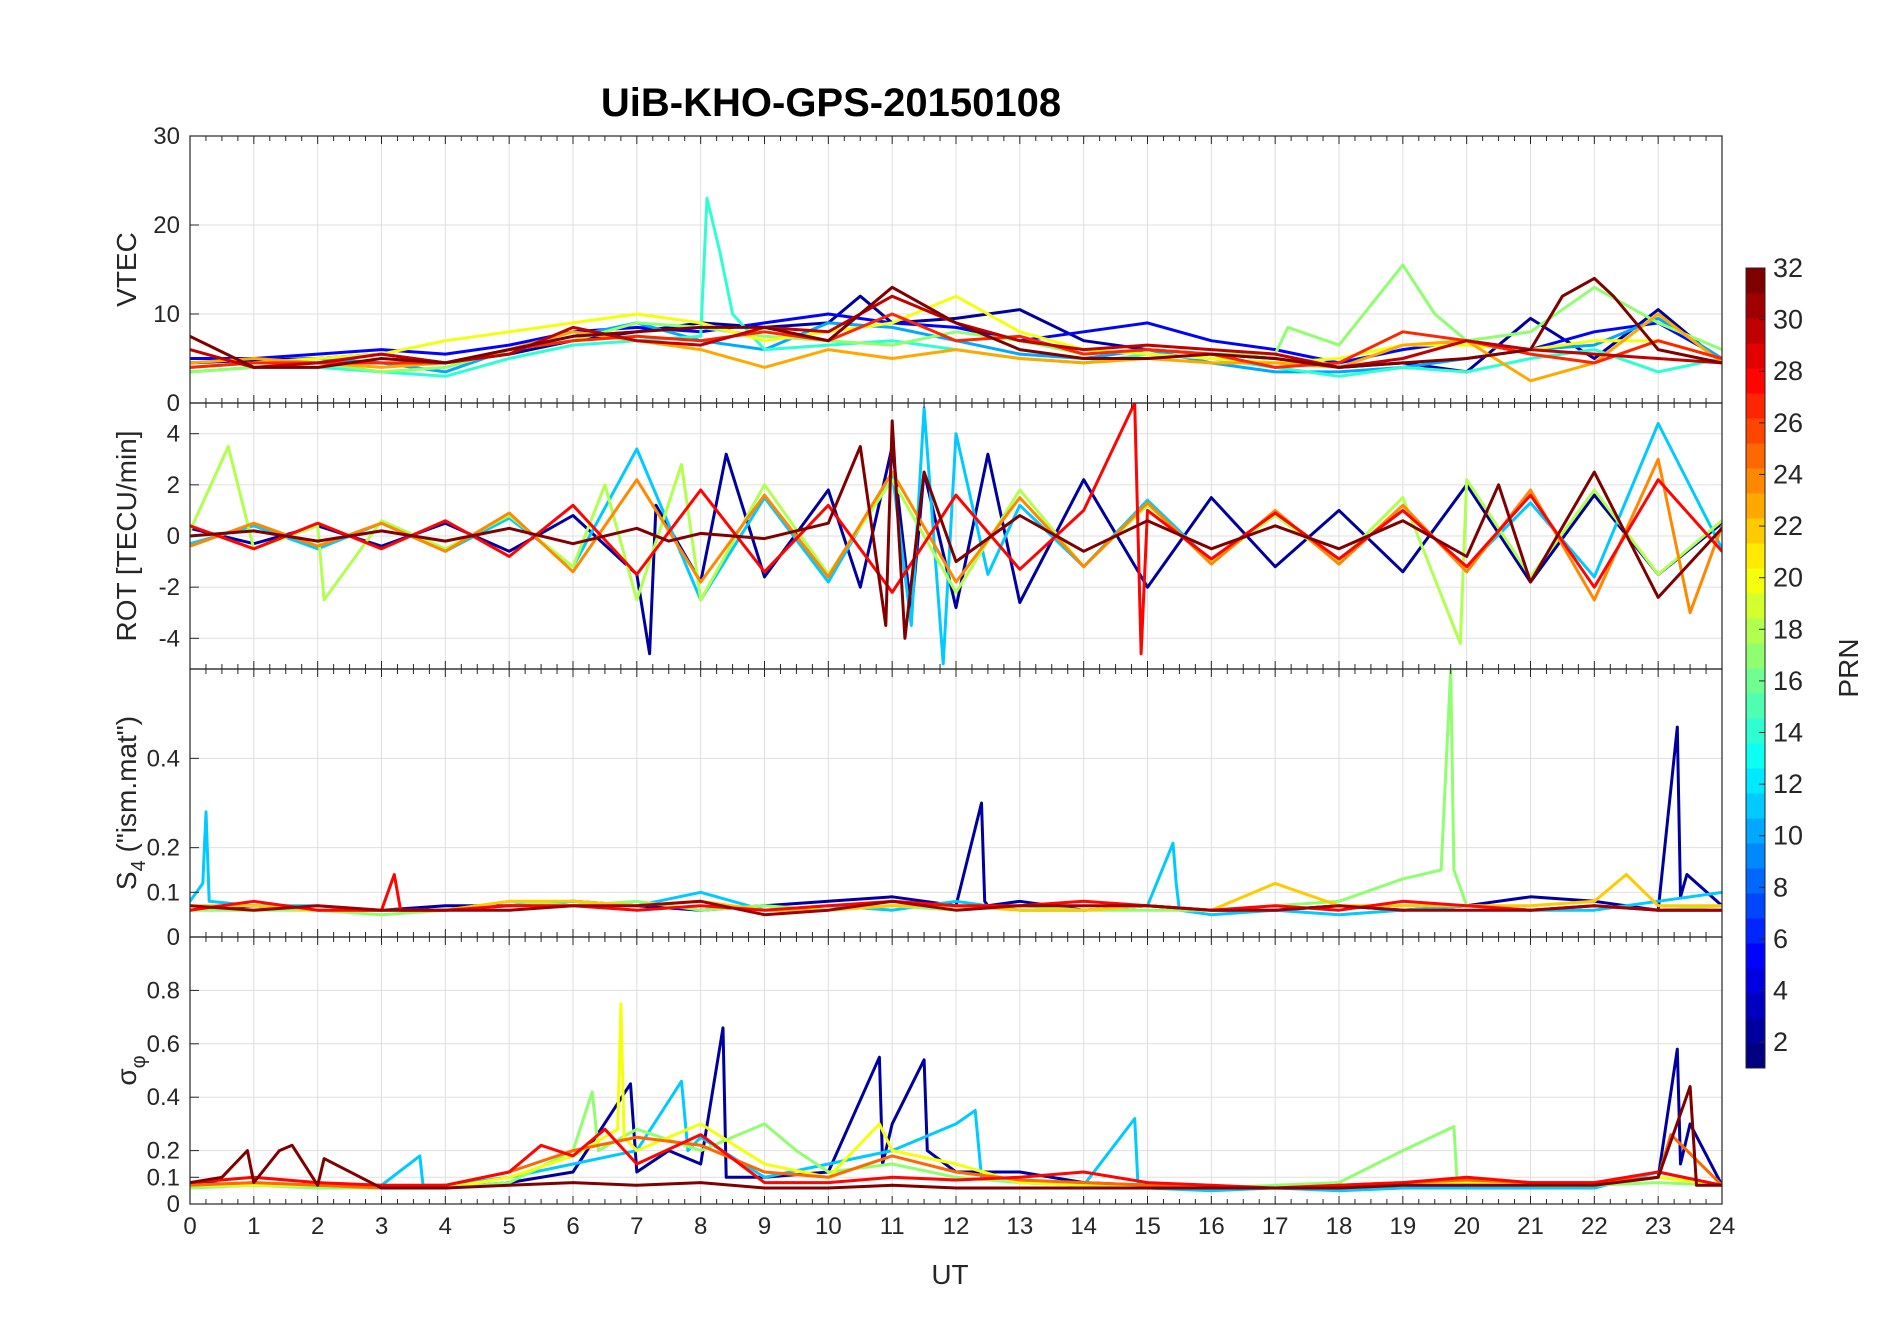 The height and width of the screenshot is (1330, 1902). I want to click on x-tick-label: 9, so click(764, 1226).